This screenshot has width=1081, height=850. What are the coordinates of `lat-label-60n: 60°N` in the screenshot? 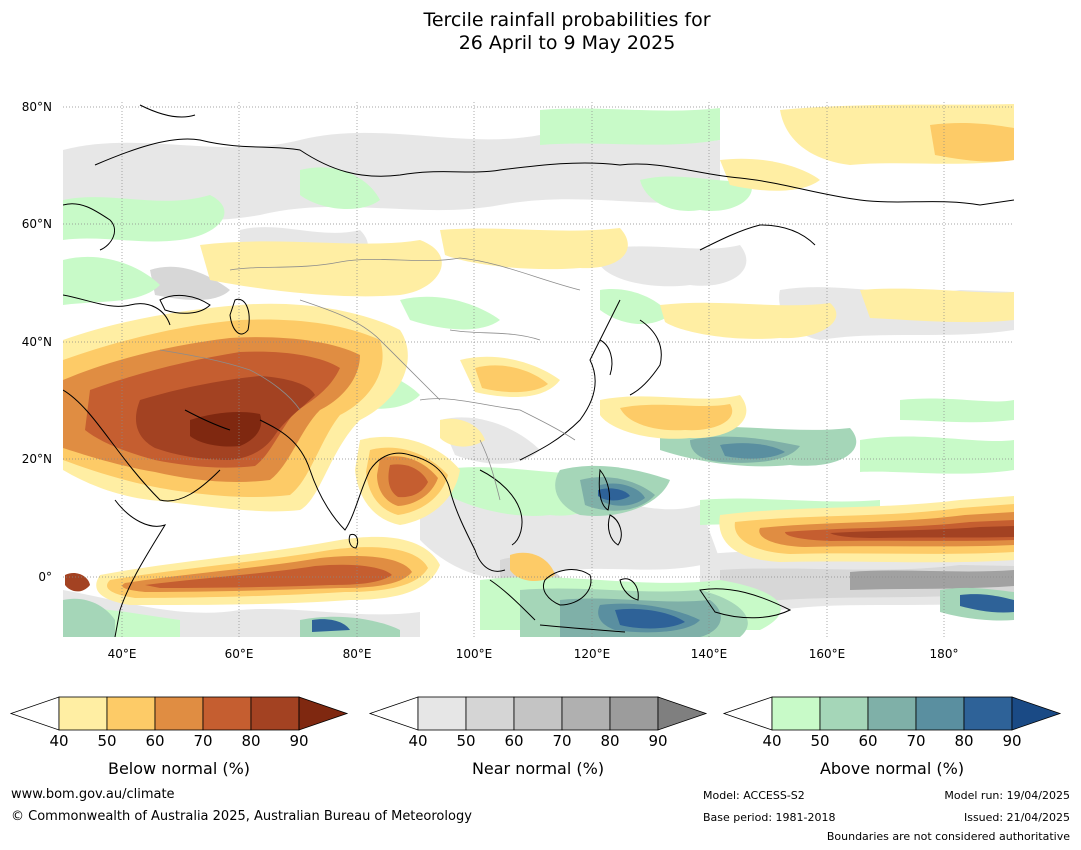 It's located at (36, 224).